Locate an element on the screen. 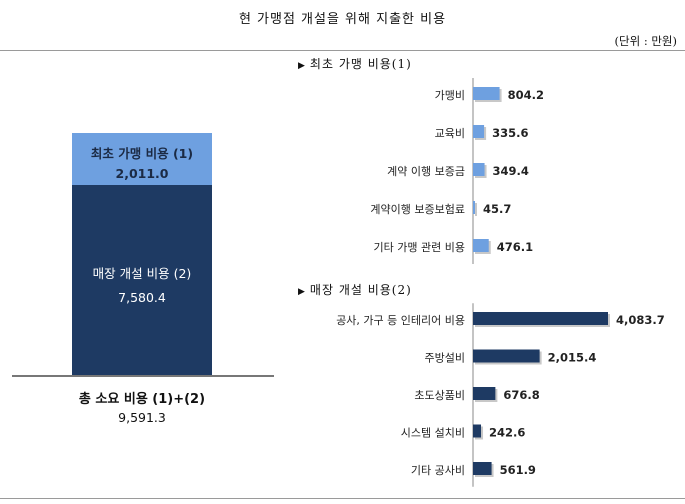 The image size is (685, 504). store-category-label: 초도상품비 is located at coordinates (439, 395).